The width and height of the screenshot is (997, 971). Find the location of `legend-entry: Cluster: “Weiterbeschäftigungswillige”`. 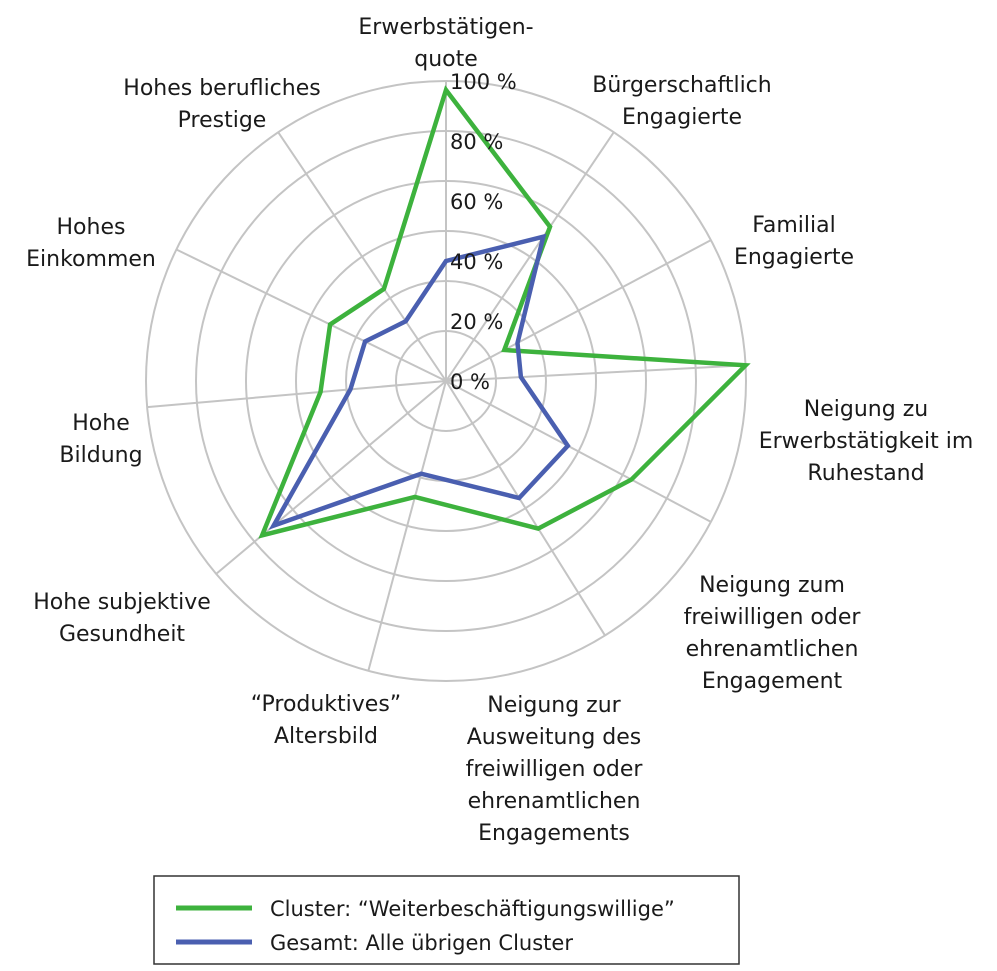

legend-entry: Cluster: “Weiterbeschäftigungswillige” is located at coordinates (472, 909).